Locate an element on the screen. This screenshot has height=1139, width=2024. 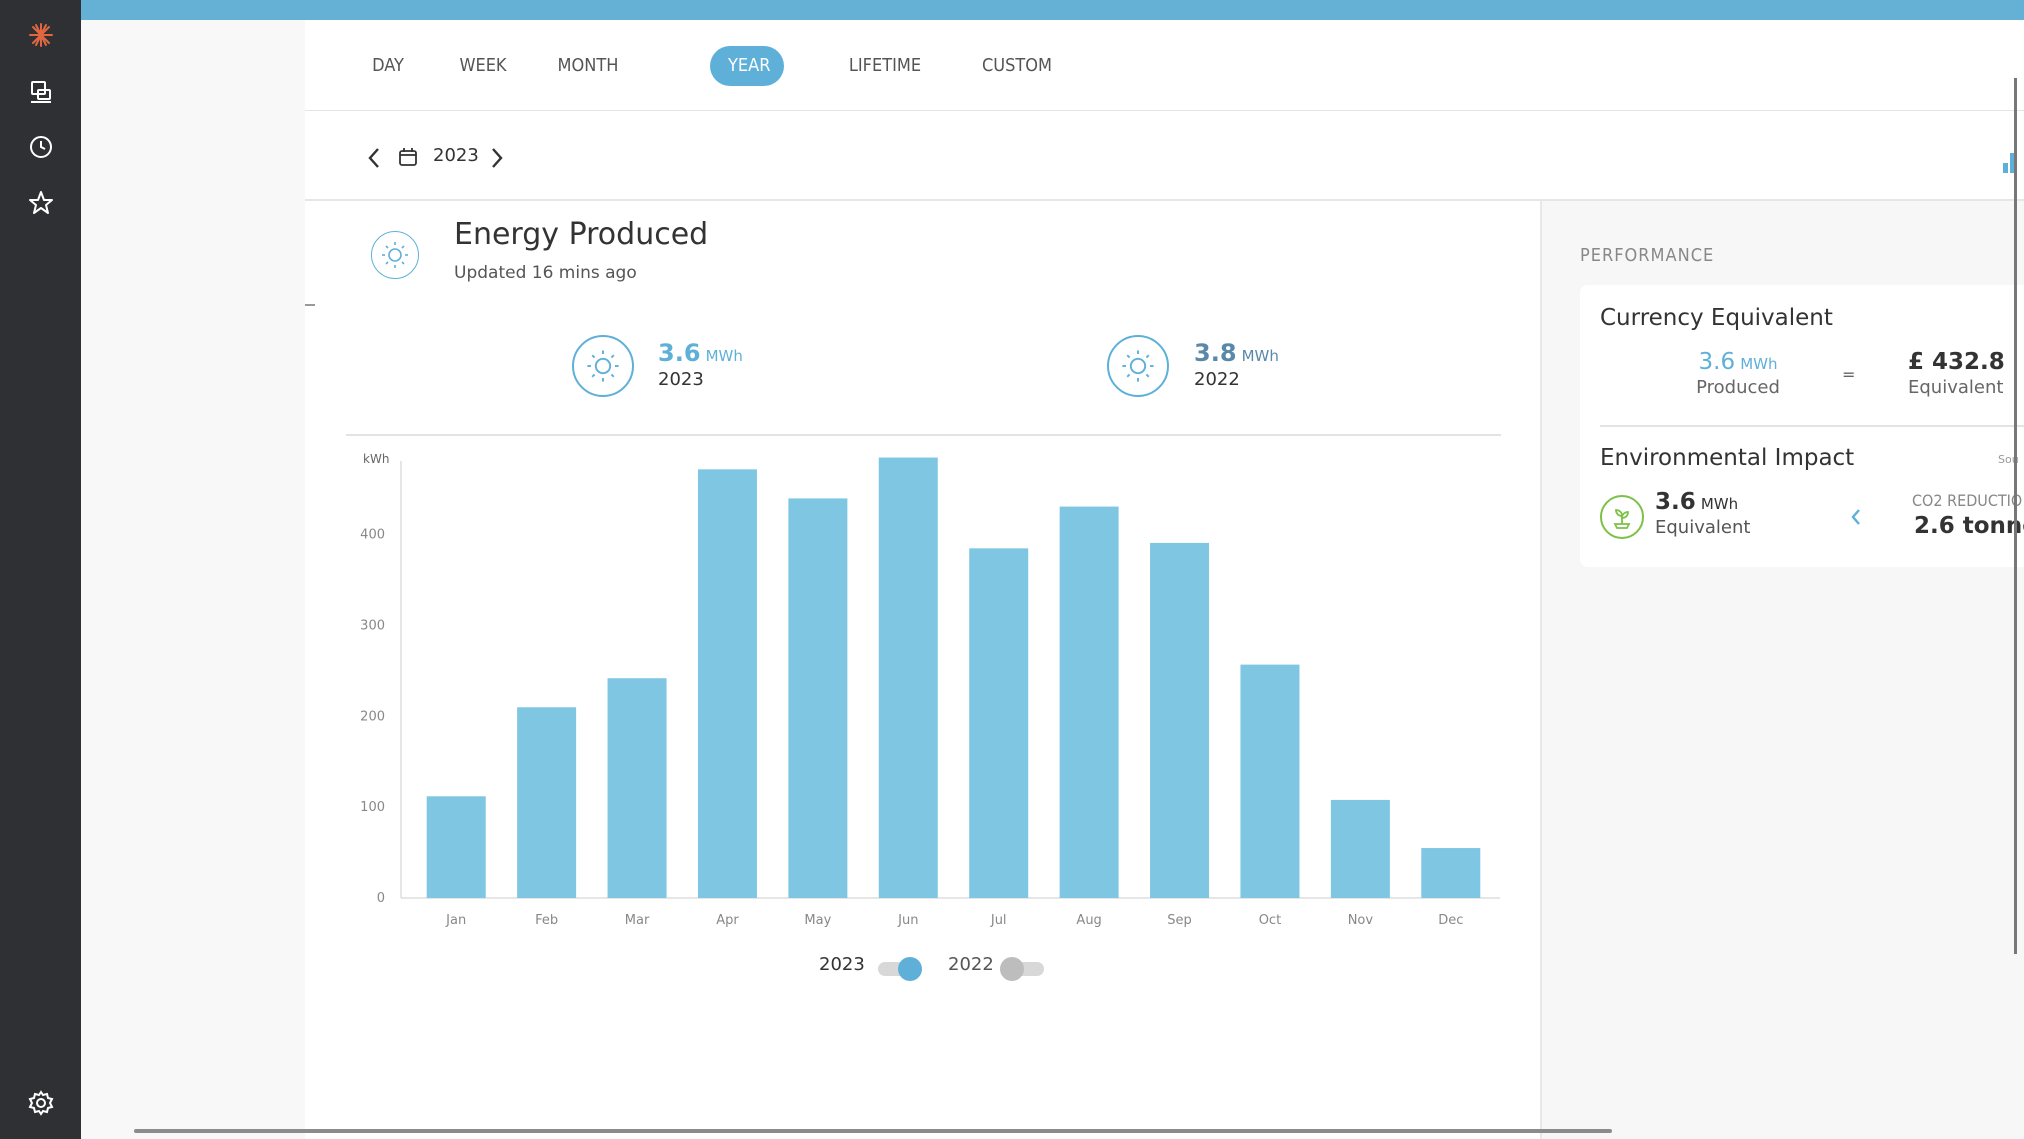
x-tick-label: Dec is located at coordinates (1450, 920).